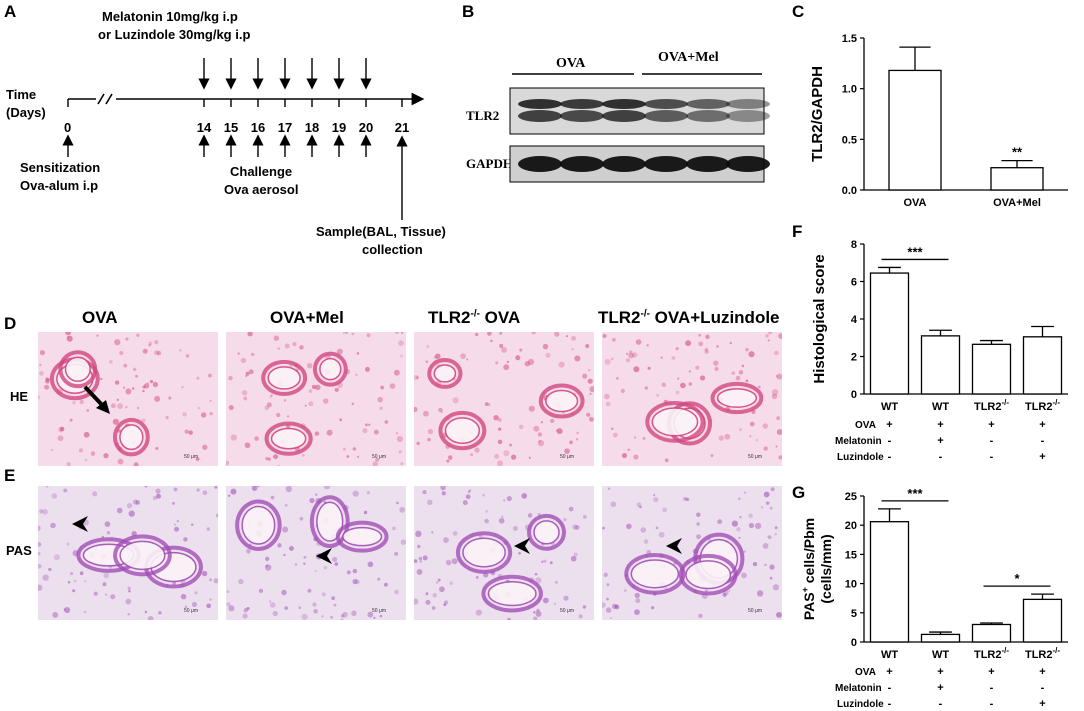  Describe the element at coordinates (851, 555) in the screenshot. I see `y-tick-label: 15` at that location.